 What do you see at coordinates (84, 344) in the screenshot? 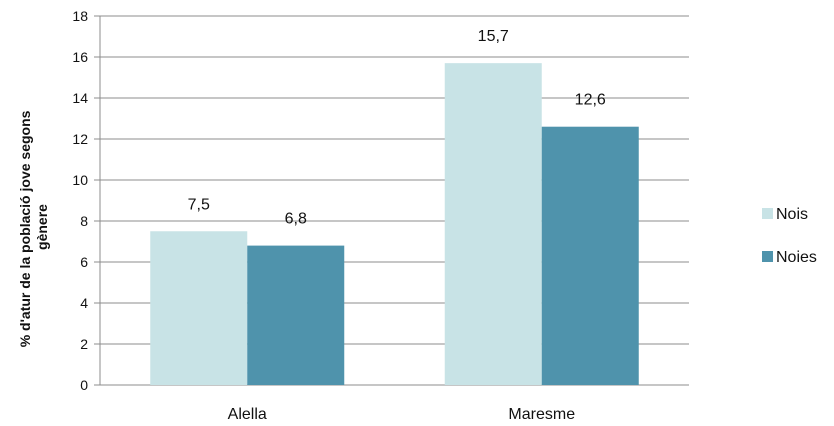
I see `y-tick-label: 2` at bounding box center [84, 344].